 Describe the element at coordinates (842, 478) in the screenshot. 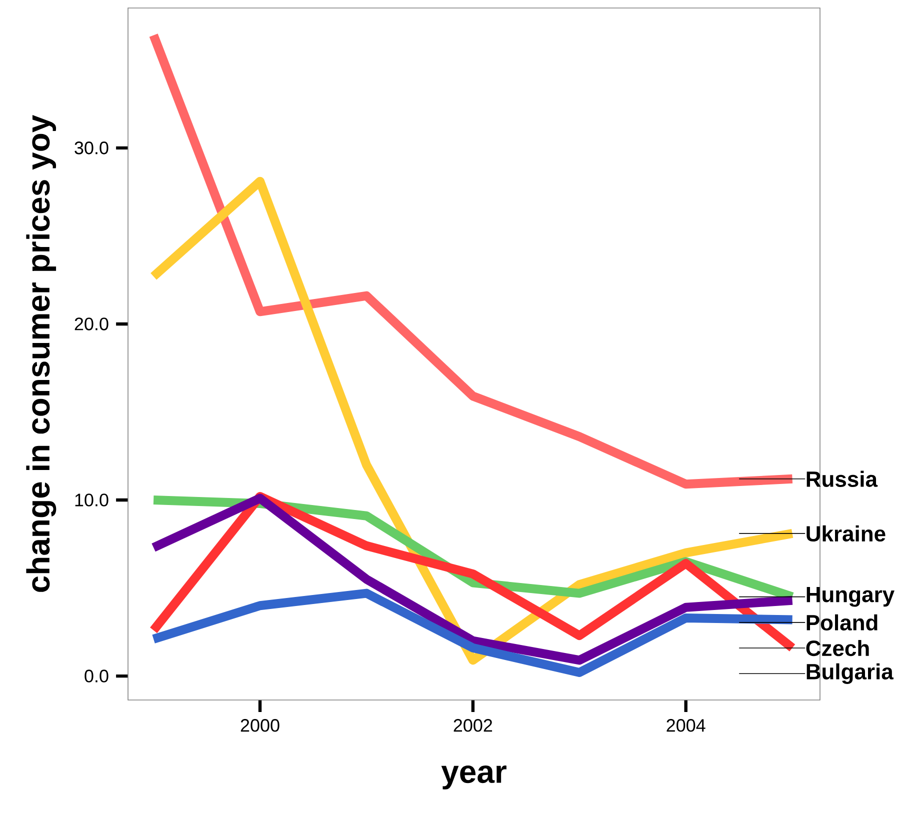

I see `series-label: Russia` at that location.